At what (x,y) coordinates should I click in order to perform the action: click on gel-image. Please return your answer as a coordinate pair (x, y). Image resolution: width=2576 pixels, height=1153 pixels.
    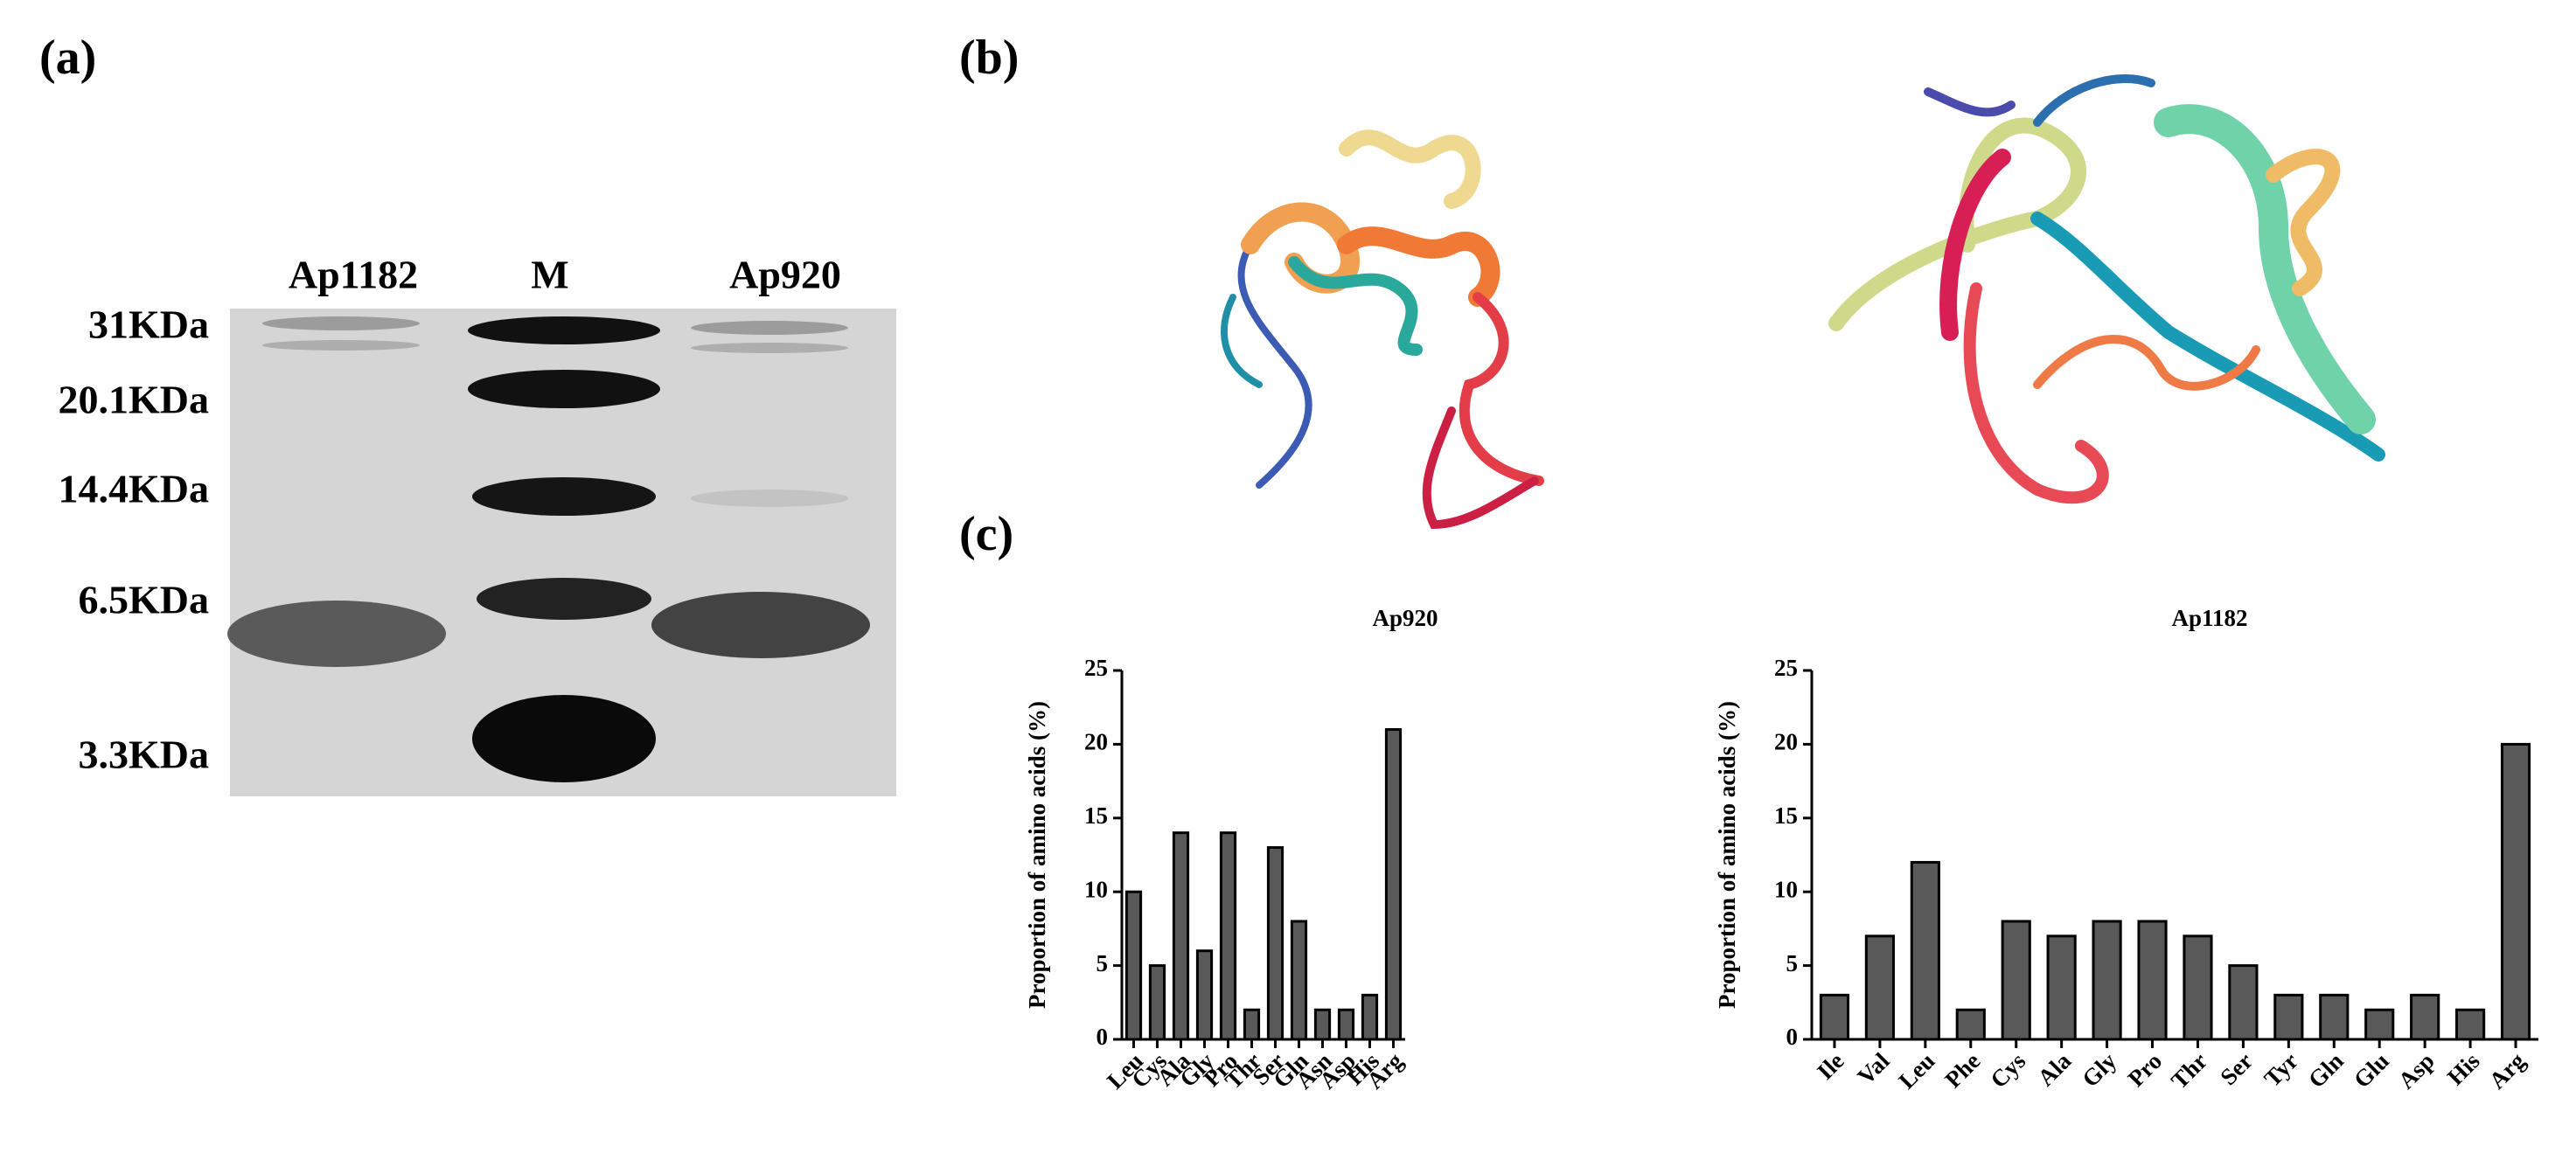
    Looking at the image, I should click on (561, 553).